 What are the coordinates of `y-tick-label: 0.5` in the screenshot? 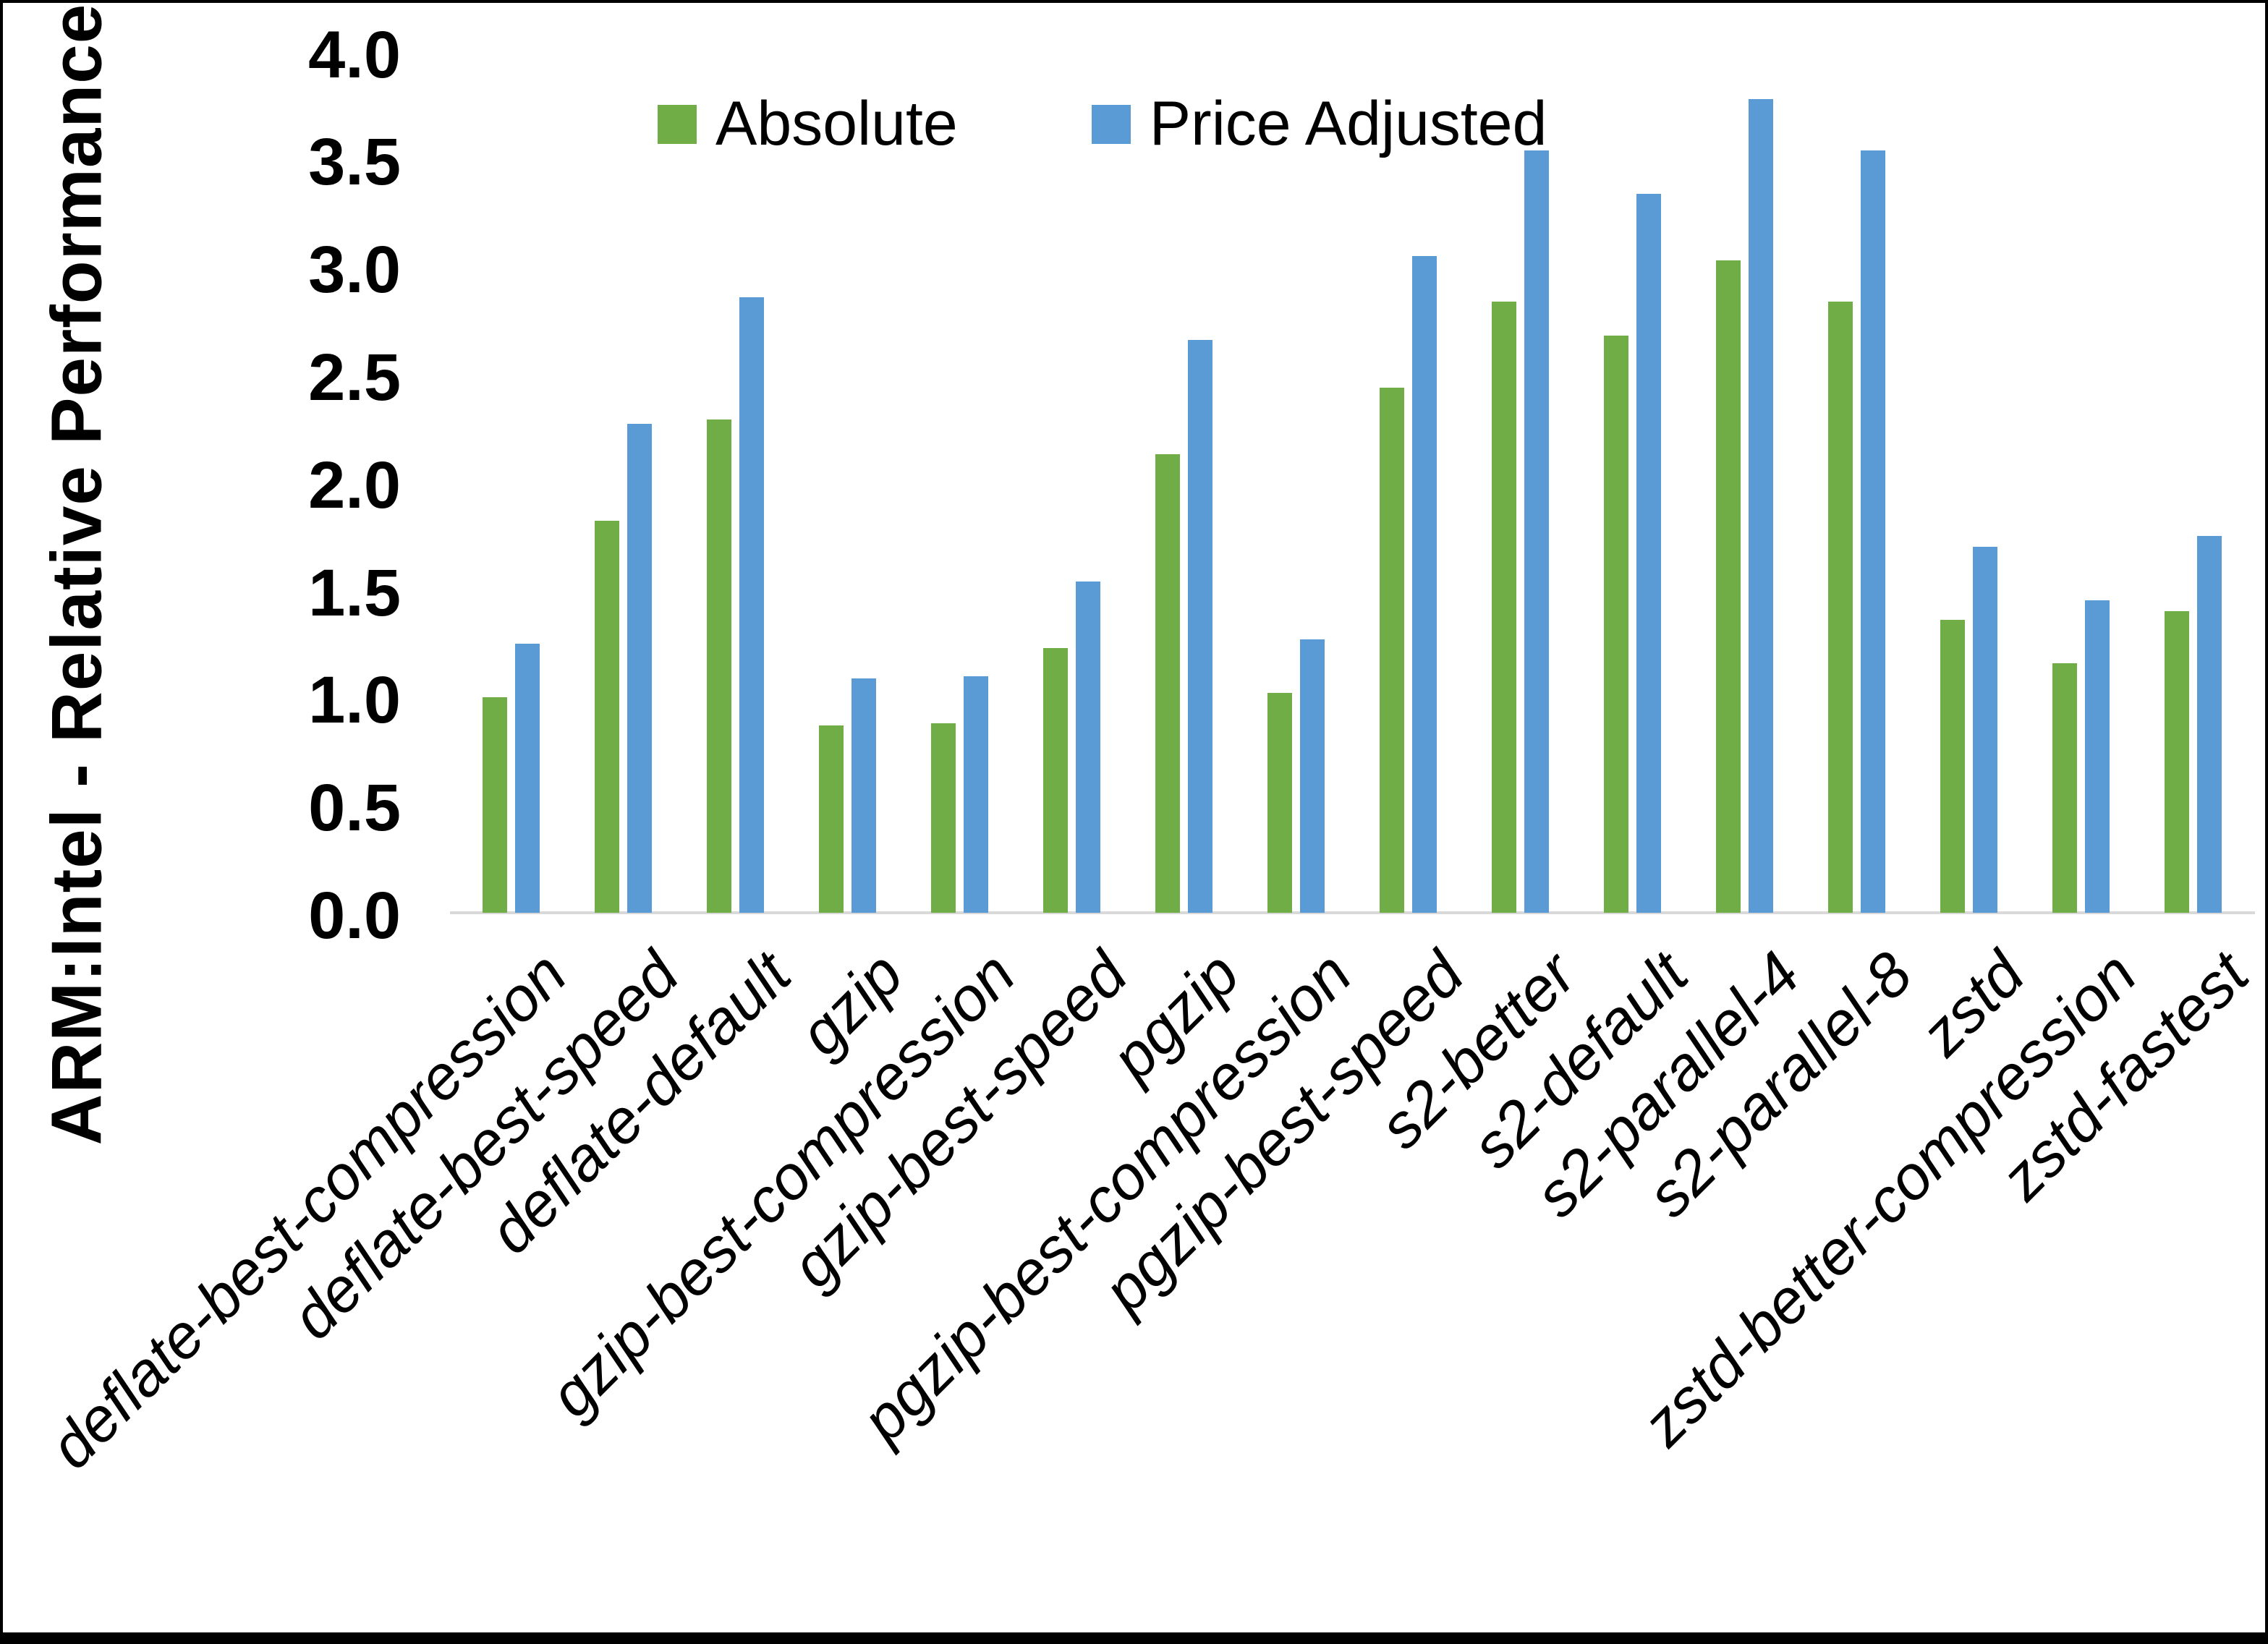 It's located at (354, 808).